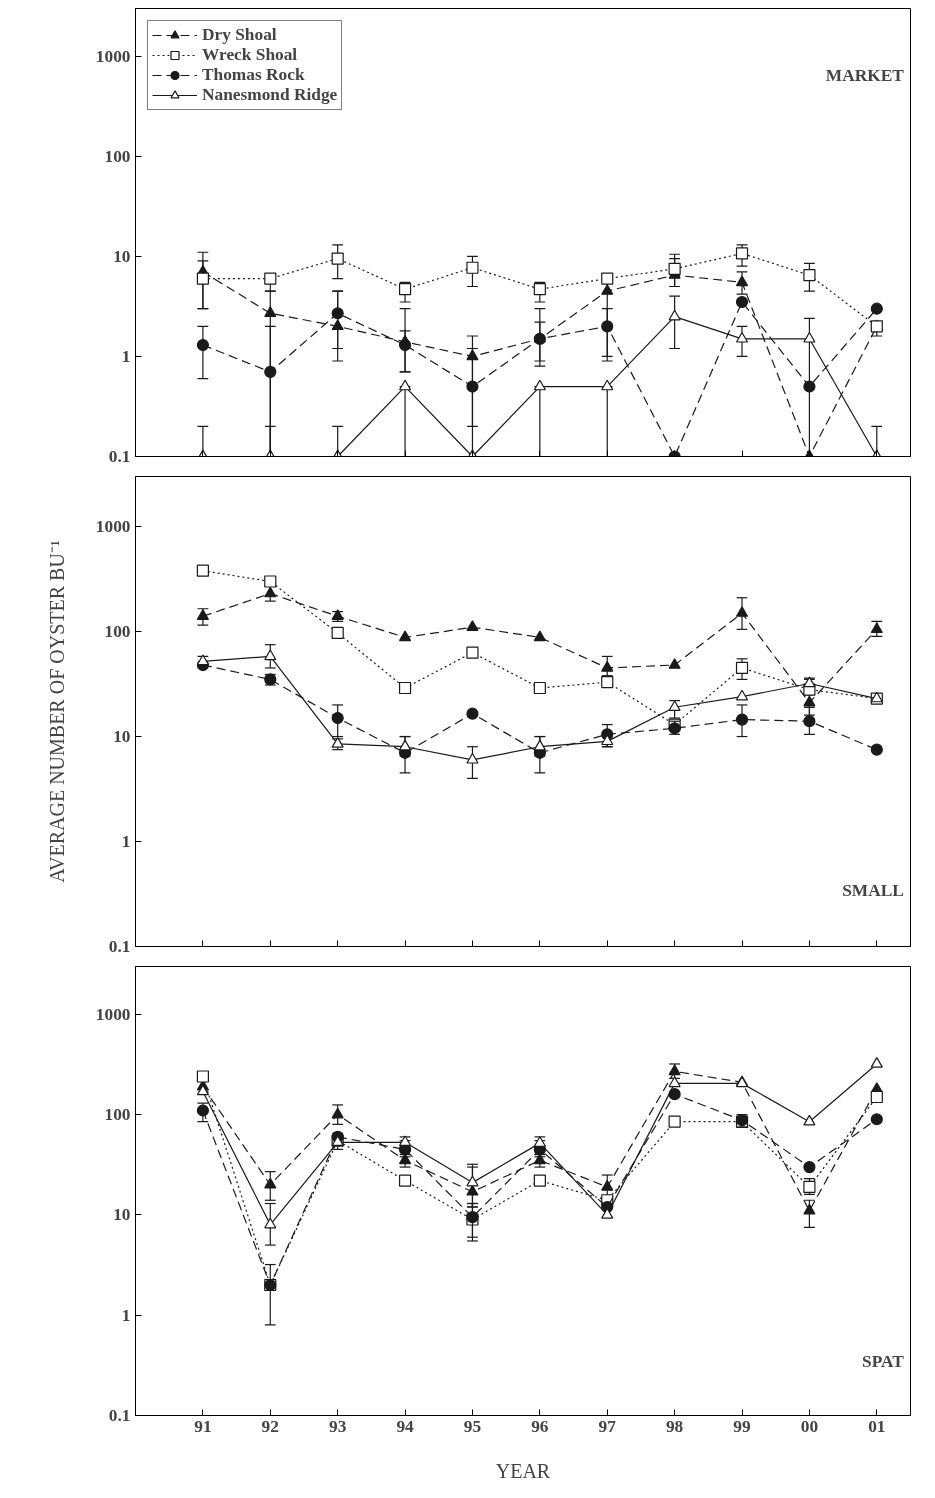  What do you see at coordinates (883, 1362) in the screenshot?
I see `annotation: SPAT` at bounding box center [883, 1362].